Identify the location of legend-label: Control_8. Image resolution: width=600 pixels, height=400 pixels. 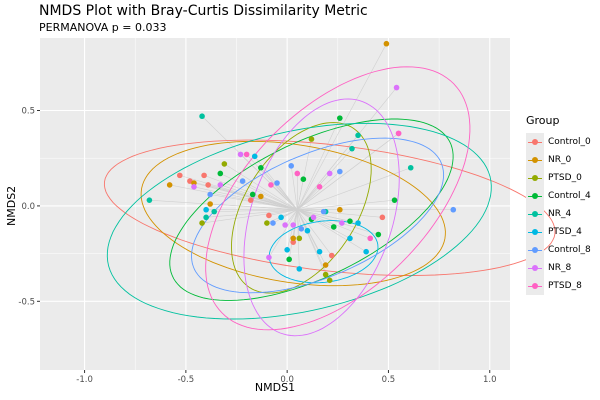
(569, 250).